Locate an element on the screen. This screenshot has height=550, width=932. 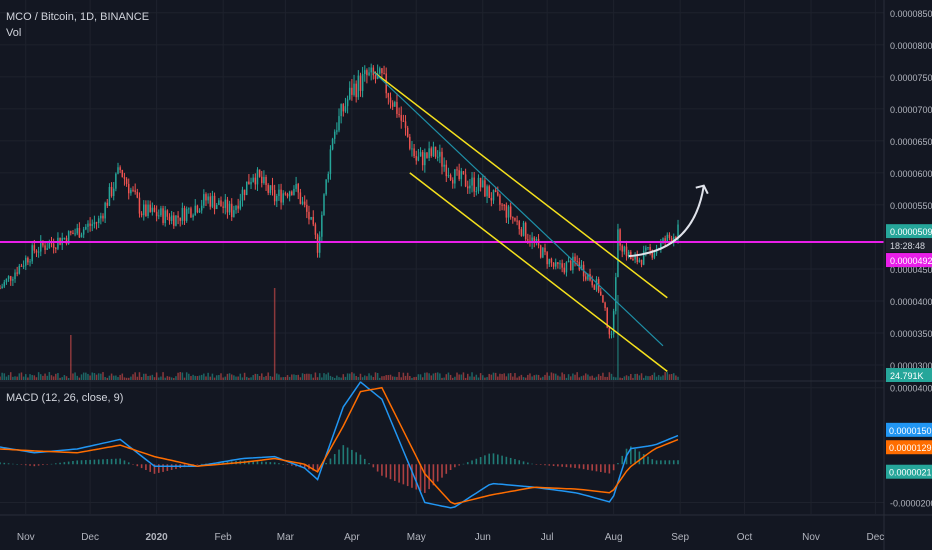
time-tick-label: Dec is located at coordinates (90, 537).